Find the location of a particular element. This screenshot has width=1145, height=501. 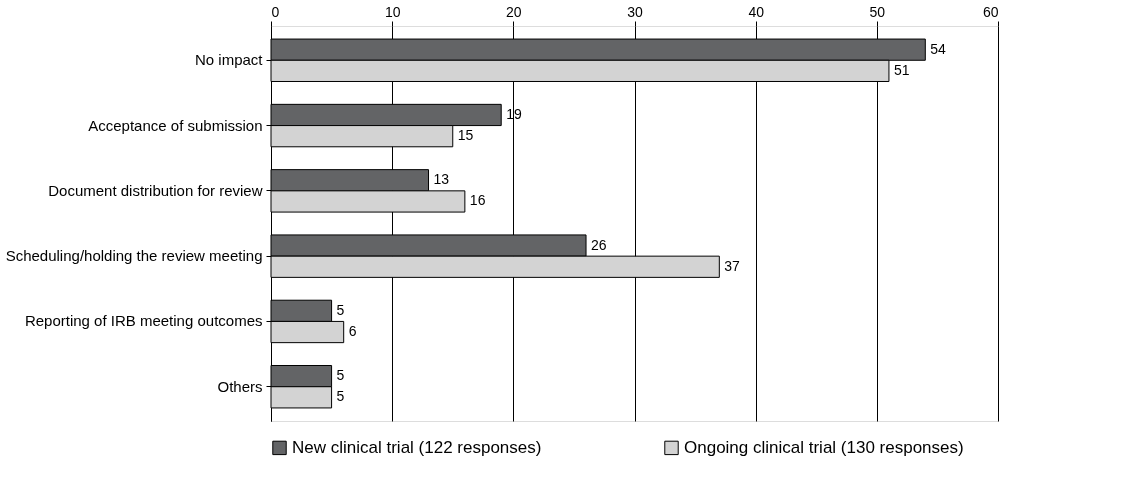

y-tick-label: Document distribution for review is located at coordinates (155, 190).